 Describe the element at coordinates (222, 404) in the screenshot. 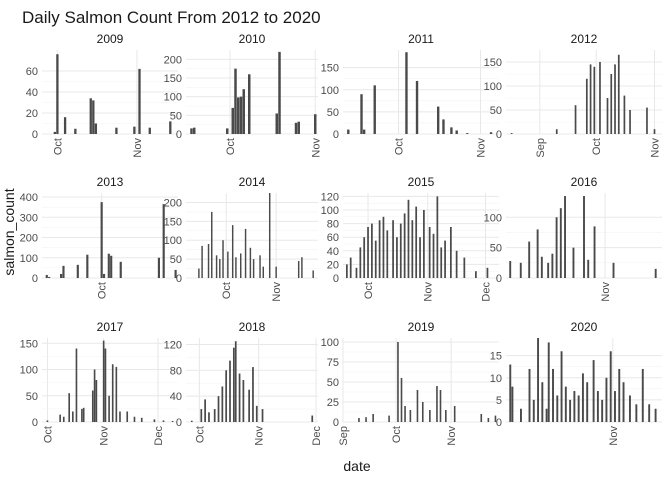

I see `bar: 2018-10-13: 55` at that location.